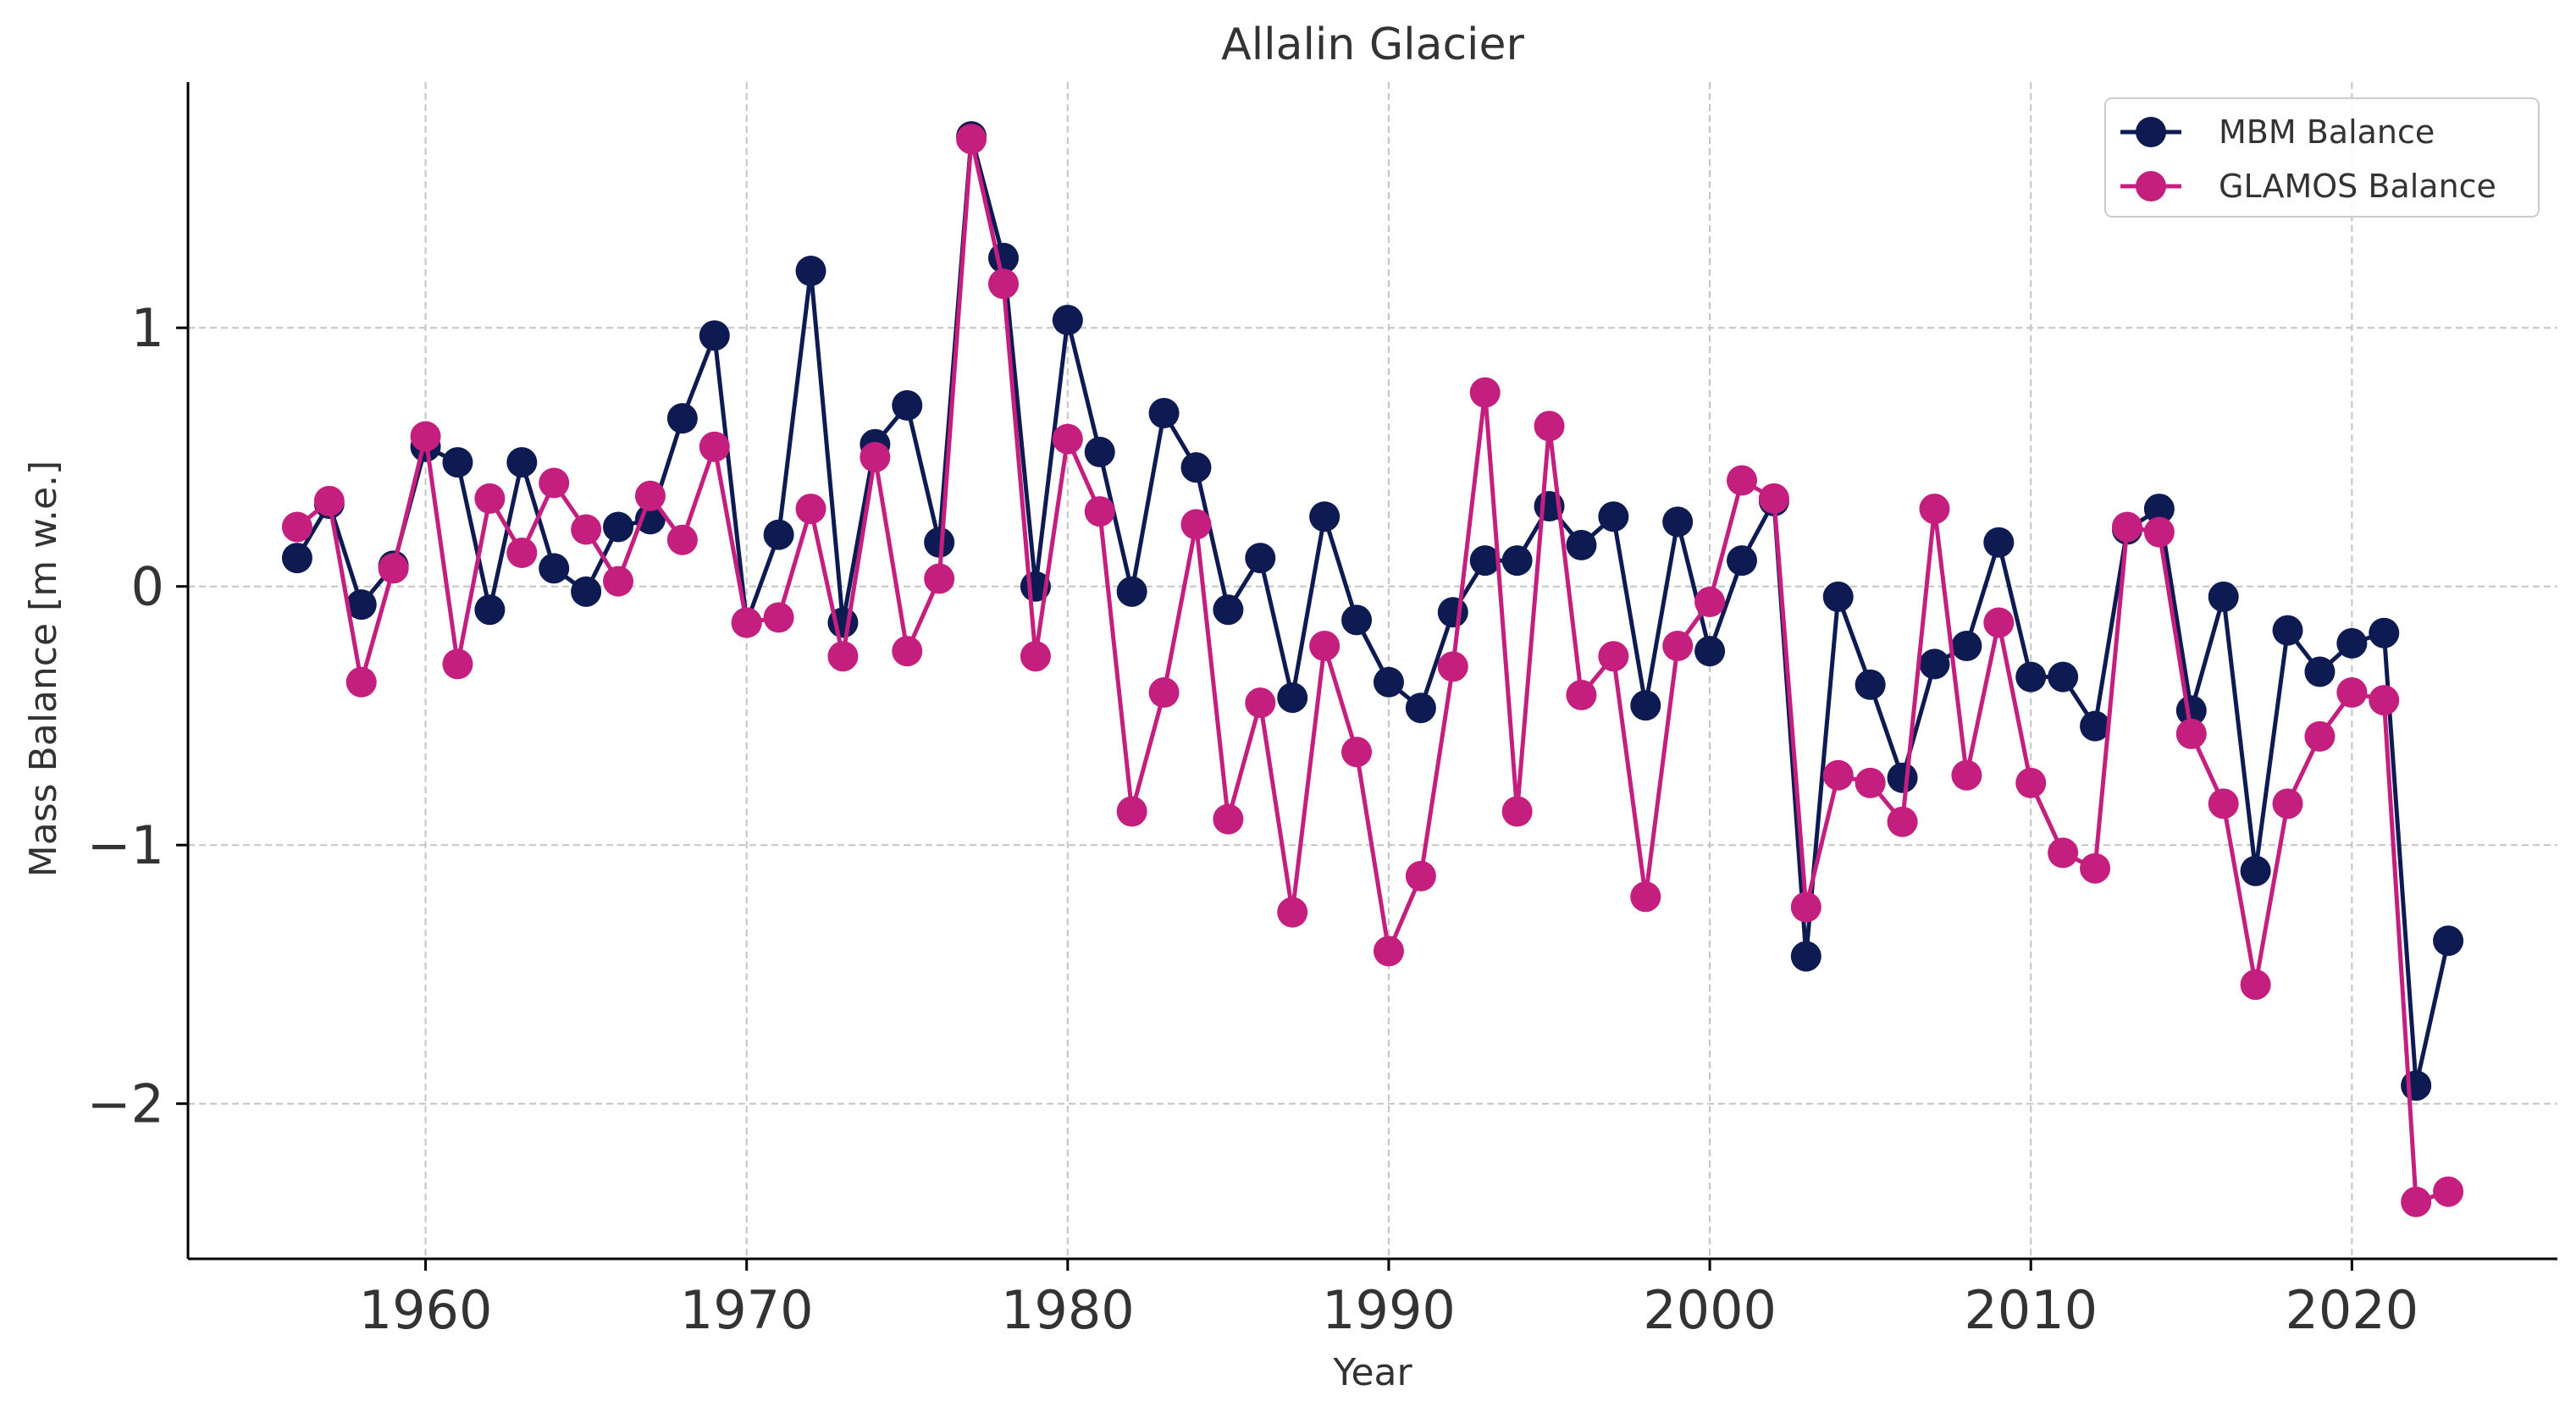 The height and width of the screenshot is (1418, 2576). What do you see at coordinates (2327, 132) in the screenshot?
I see `legend-label: MBM Balance` at bounding box center [2327, 132].